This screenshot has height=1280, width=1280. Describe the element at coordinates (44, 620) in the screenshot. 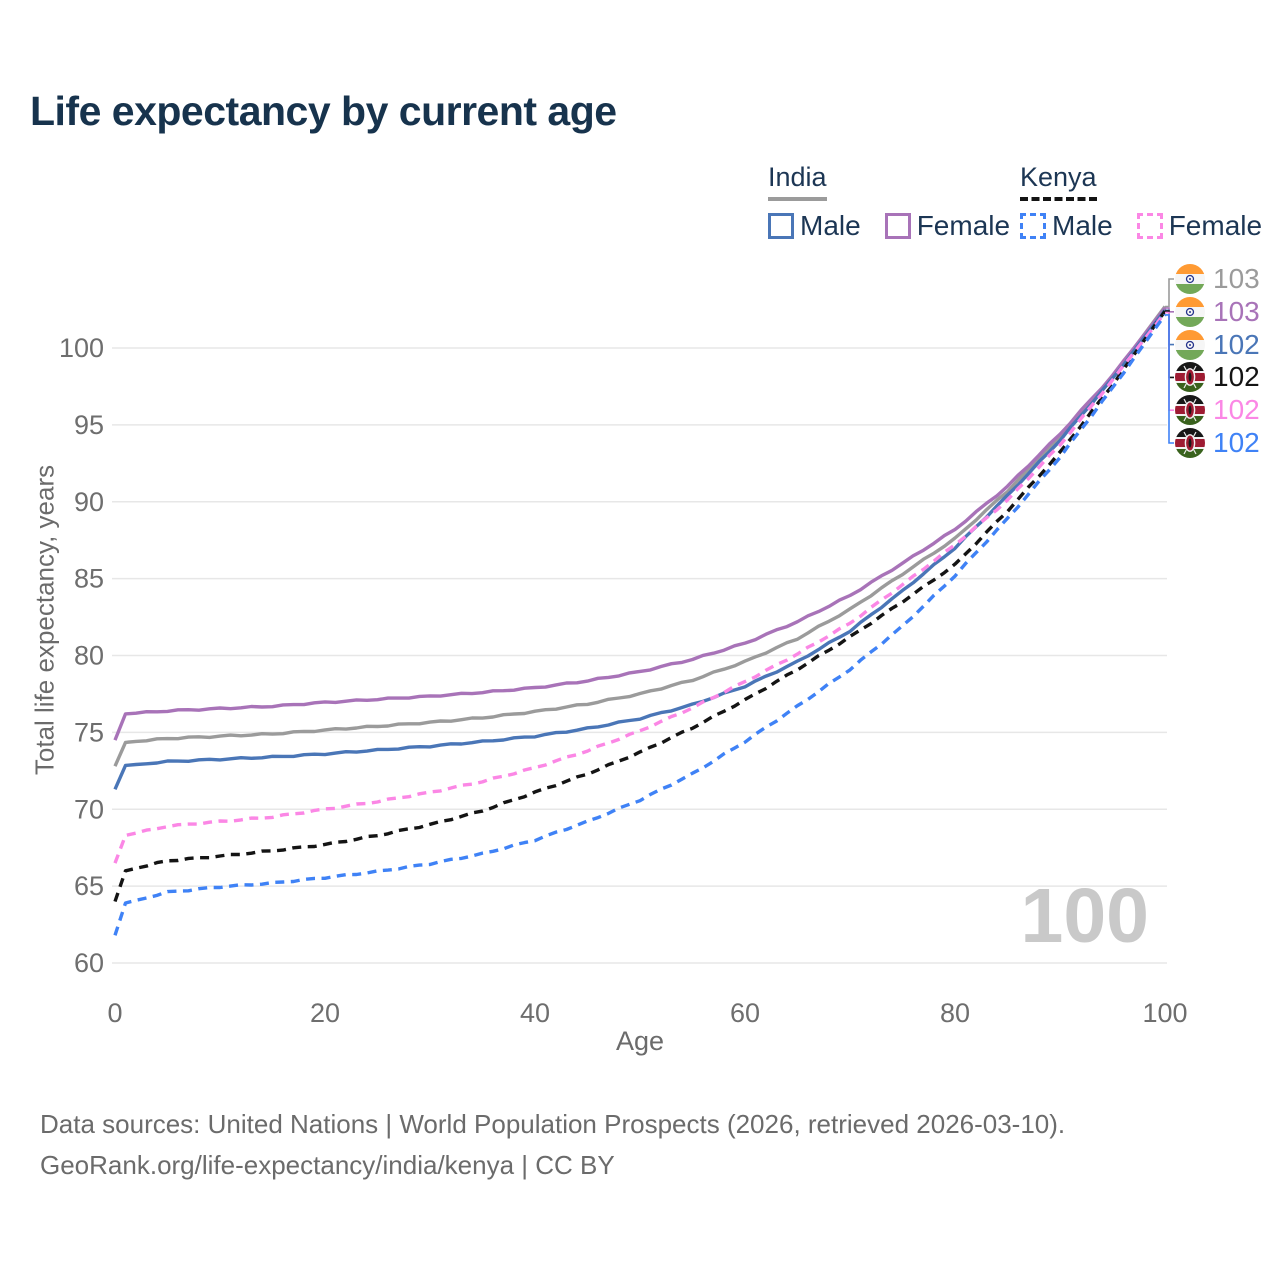

I see `y-axis-title: Total life expectancy, years` at that location.